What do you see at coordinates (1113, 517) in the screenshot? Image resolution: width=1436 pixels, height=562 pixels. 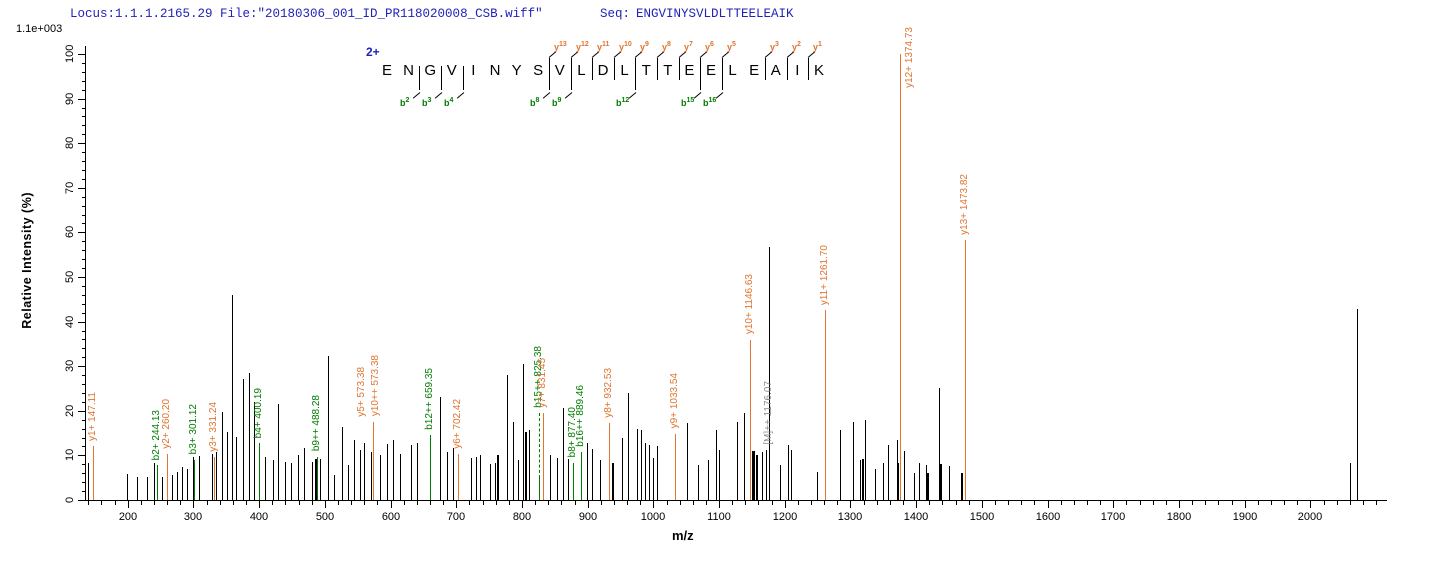 I see `x-tick-label: 1700` at bounding box center [1113, 517].